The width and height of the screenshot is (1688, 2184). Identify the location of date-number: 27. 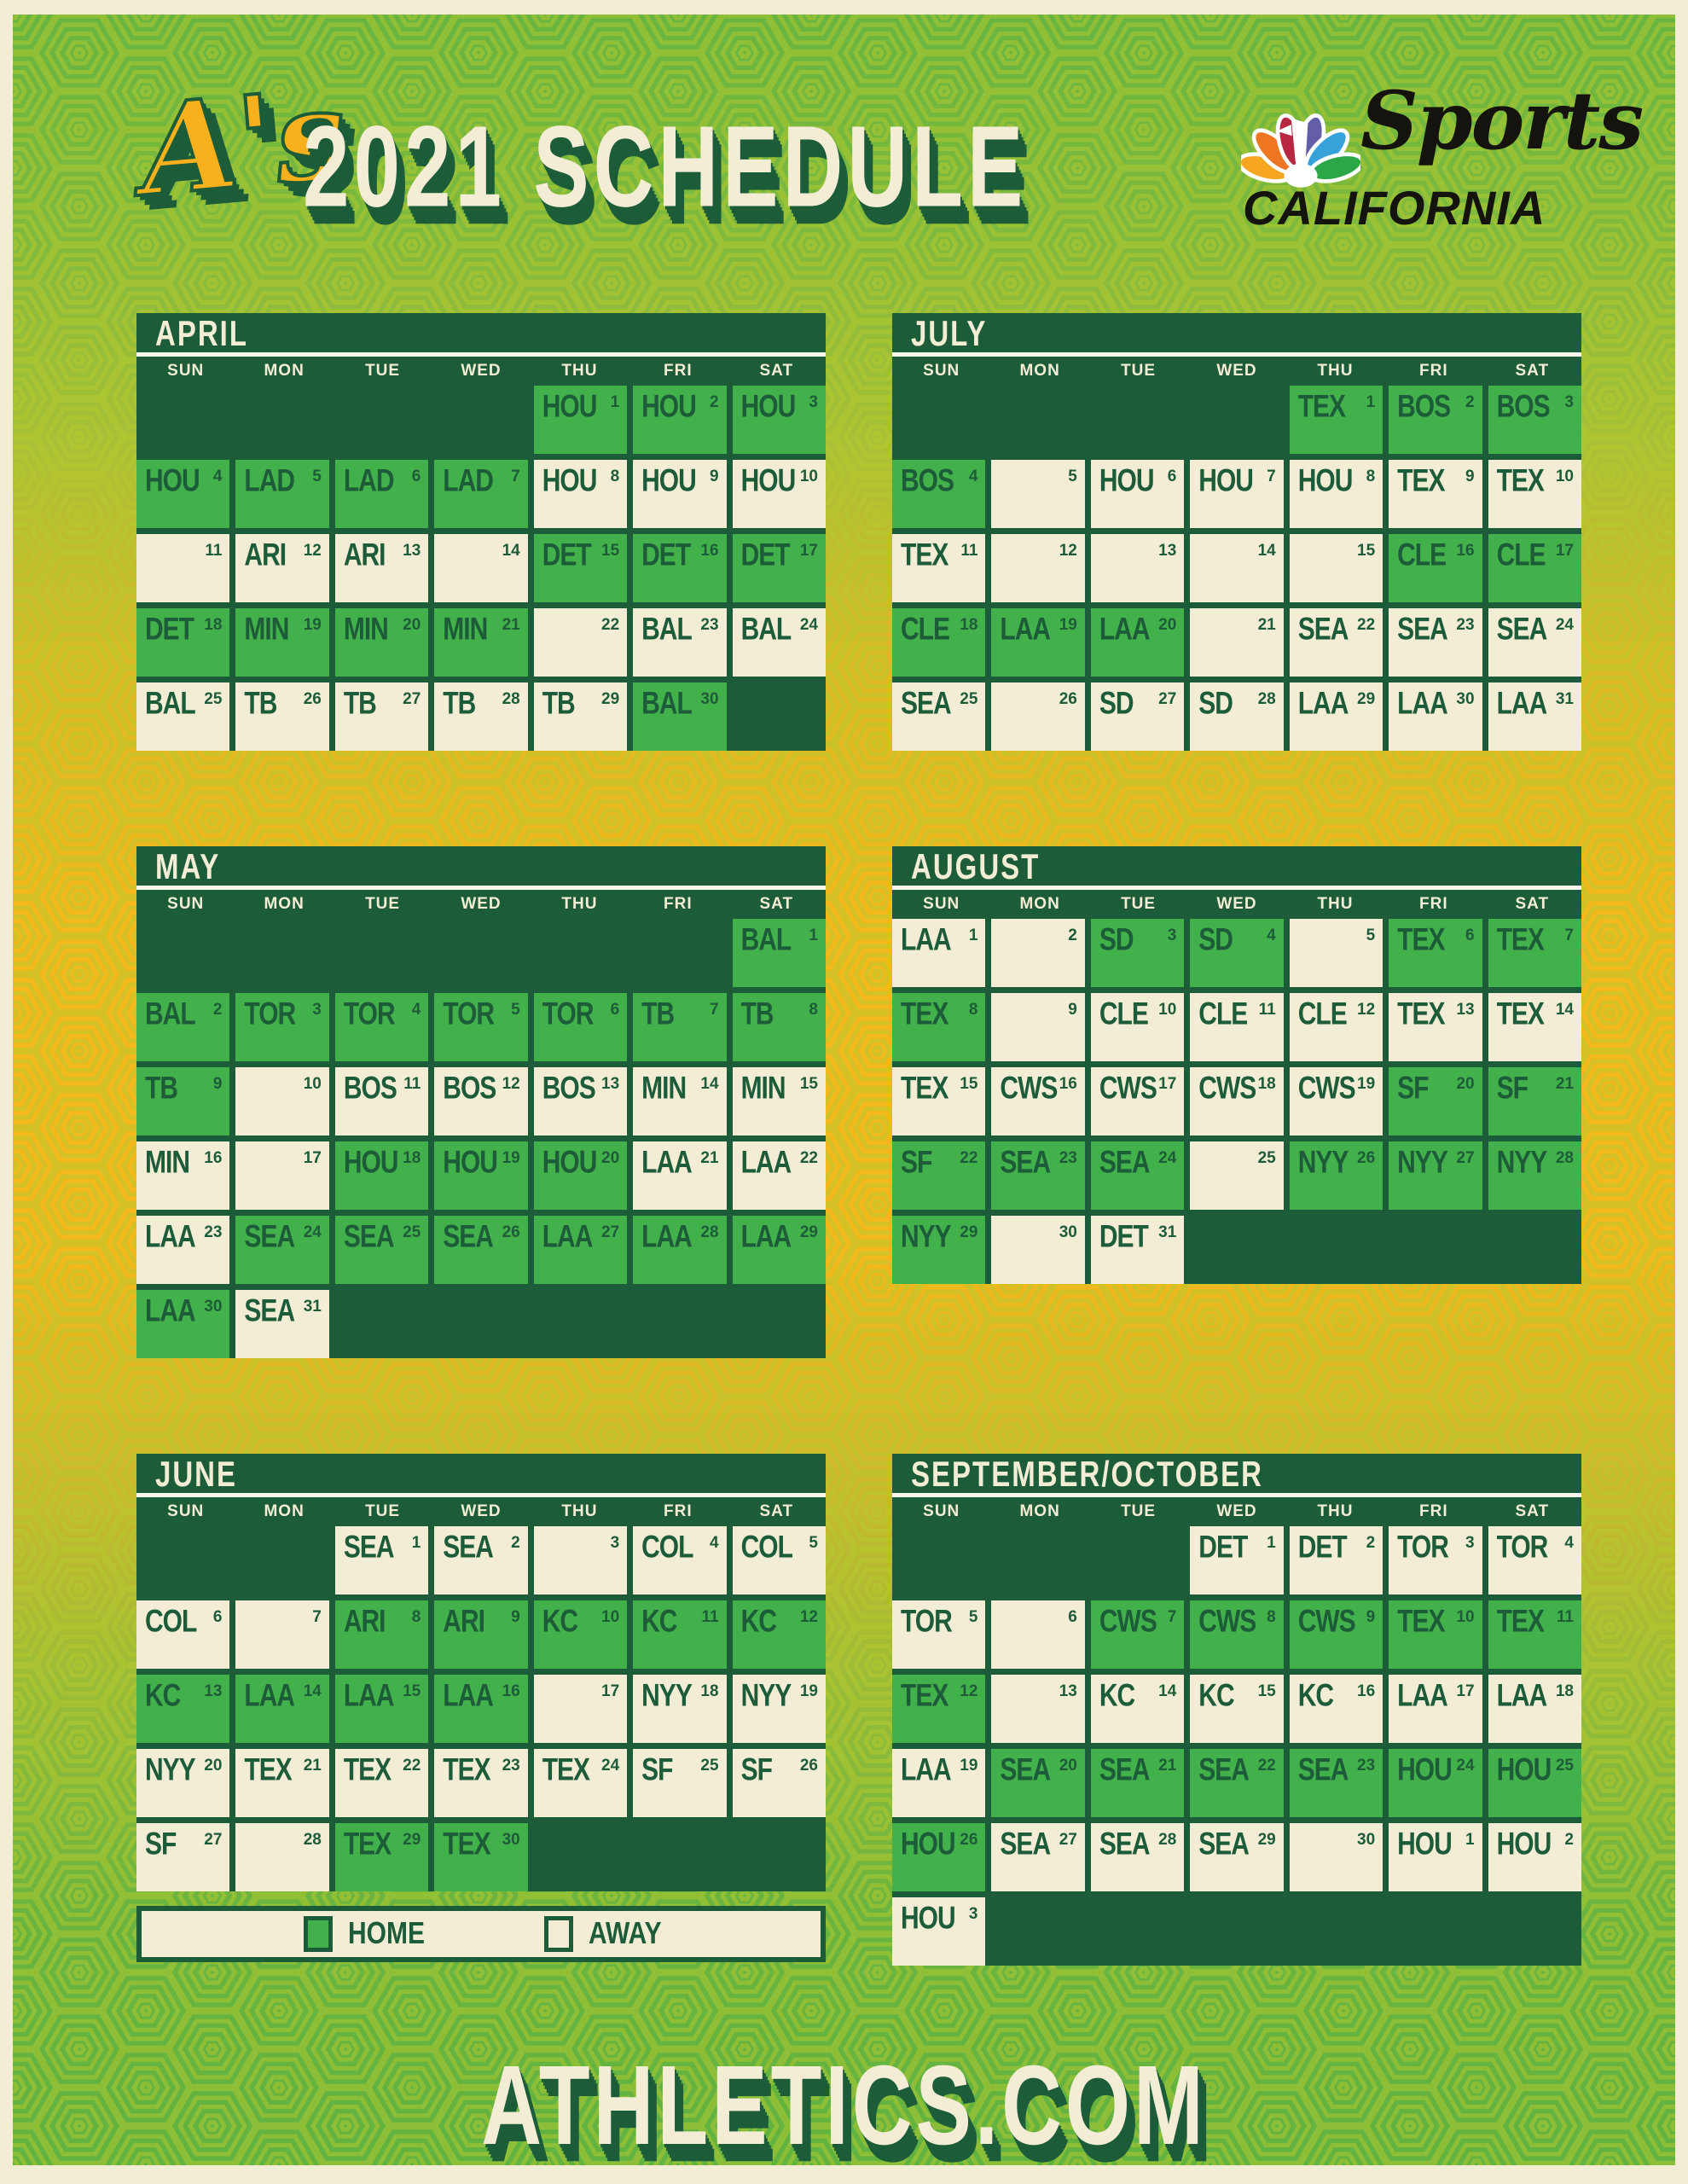
(1465, 1158).